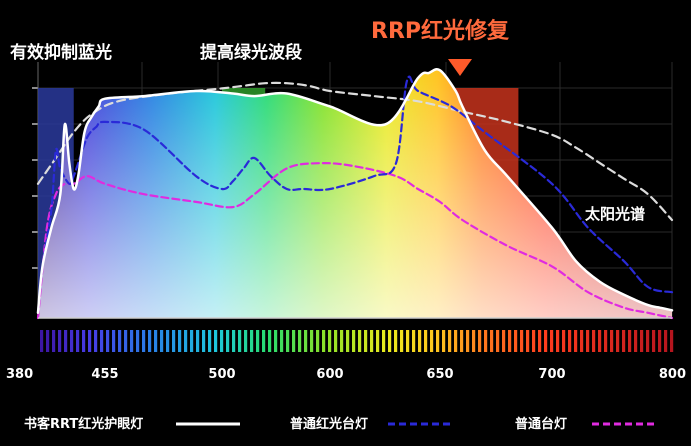 This screenshot has width=691, height=446. Describe the element at coordinates (440, 31) in the screenshot. I see `band-label-red: RRP红光修复` at that location.